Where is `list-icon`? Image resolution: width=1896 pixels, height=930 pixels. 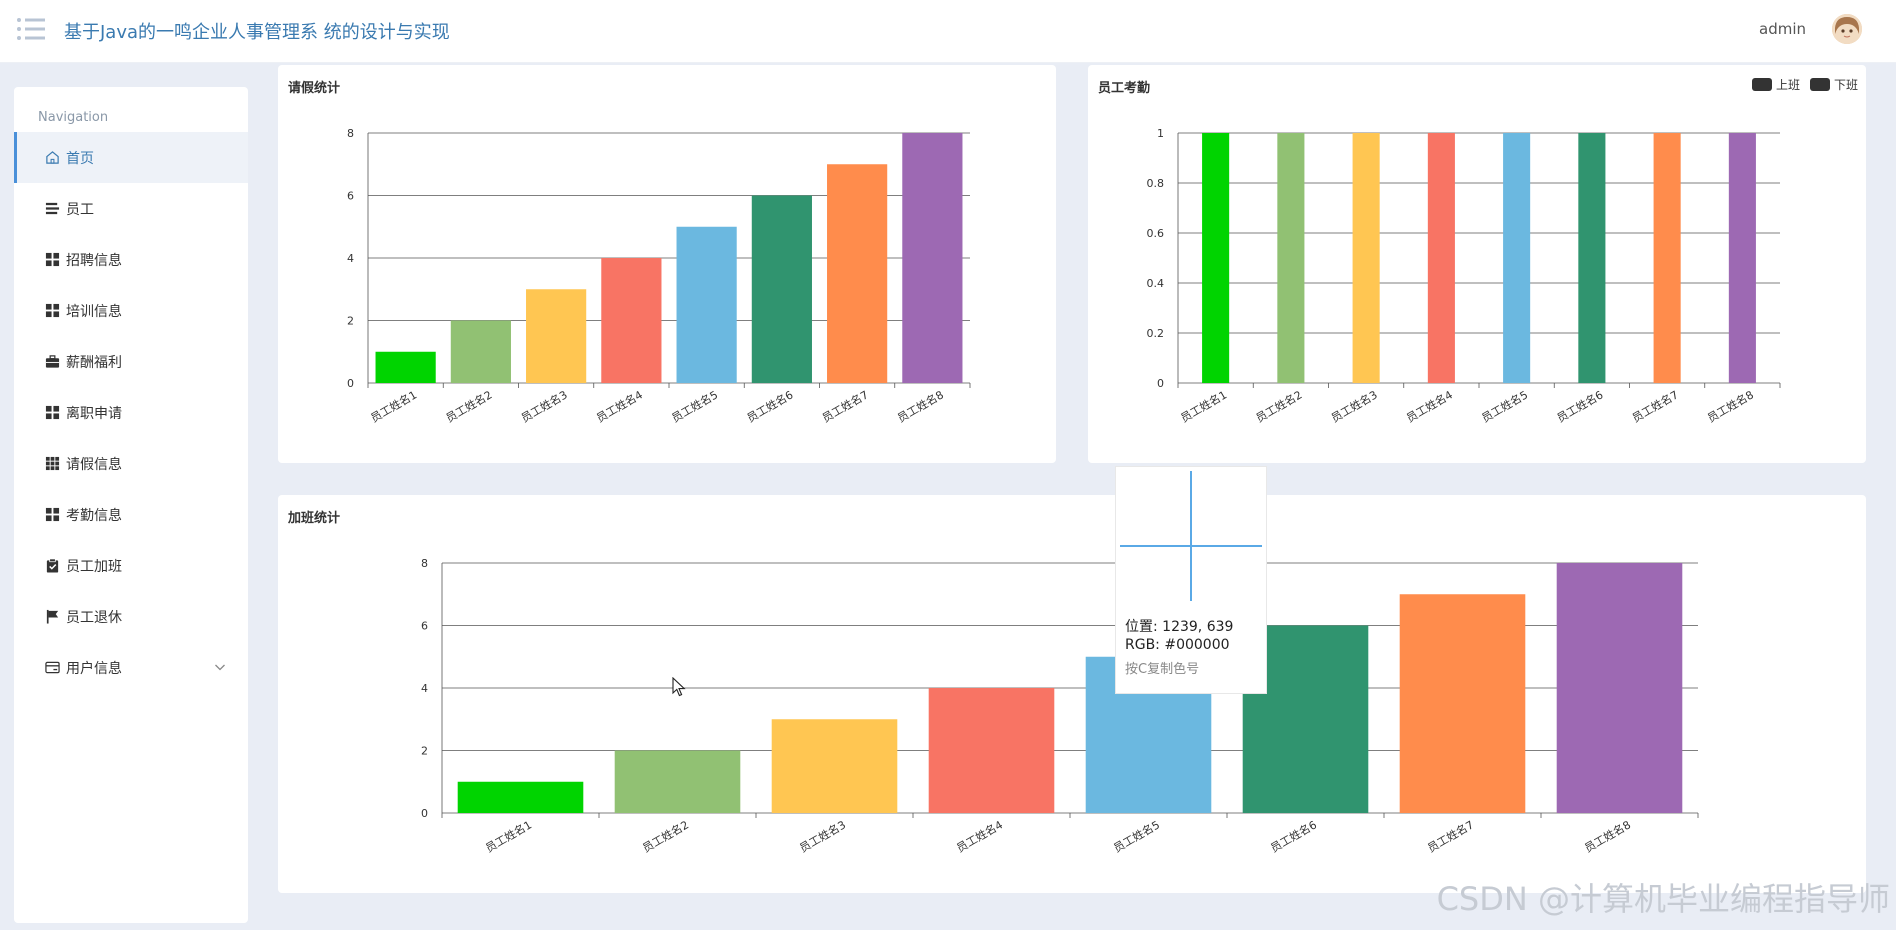
list-icon is located at coordinates (52, 208).